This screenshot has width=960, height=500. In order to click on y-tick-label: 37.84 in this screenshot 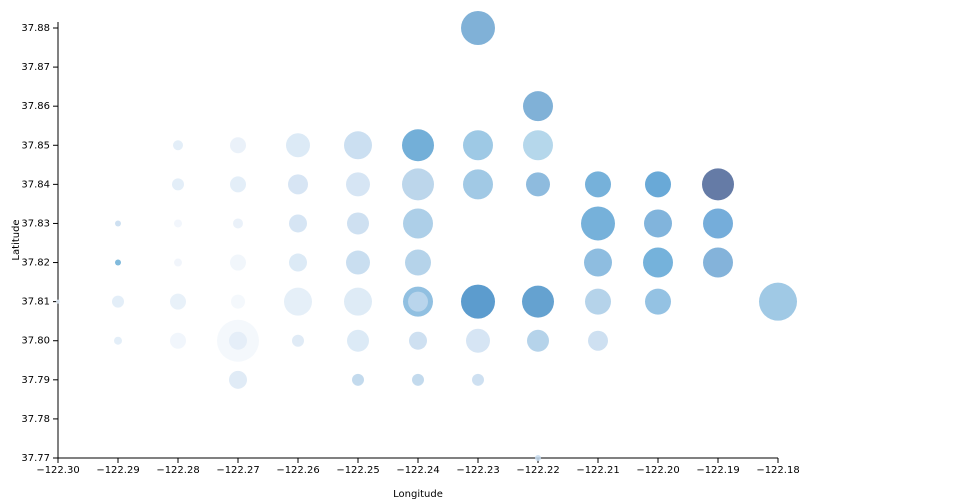, I will do `click(35, 184)`.